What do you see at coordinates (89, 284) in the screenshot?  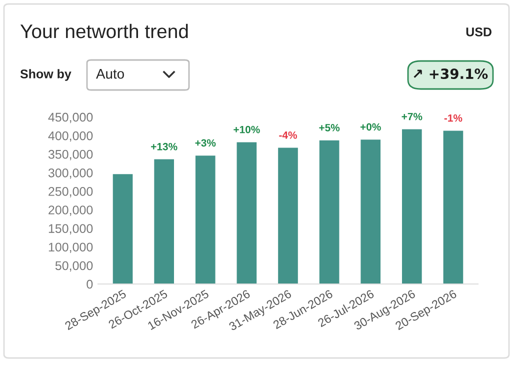 I see `y-tick-label: 0` at bounding box center [89, 284].